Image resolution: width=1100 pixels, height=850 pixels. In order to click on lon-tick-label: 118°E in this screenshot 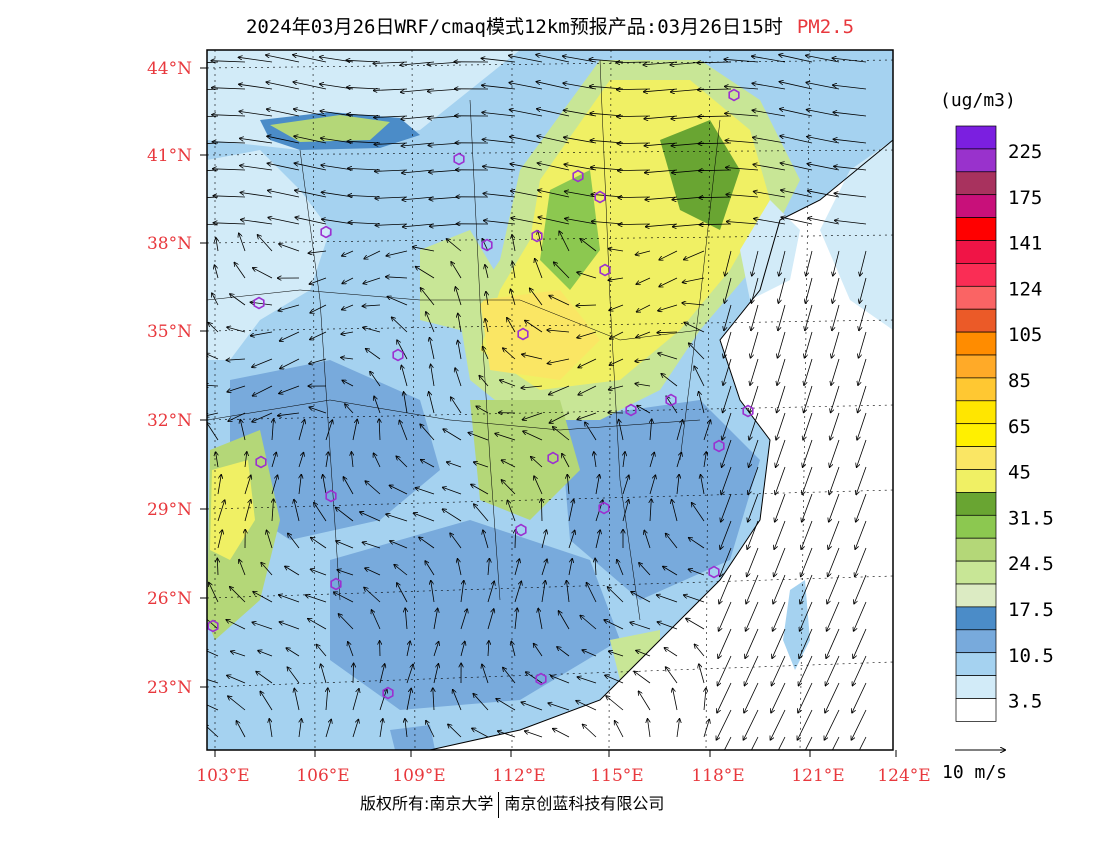, I will do `click(717, 776)`.